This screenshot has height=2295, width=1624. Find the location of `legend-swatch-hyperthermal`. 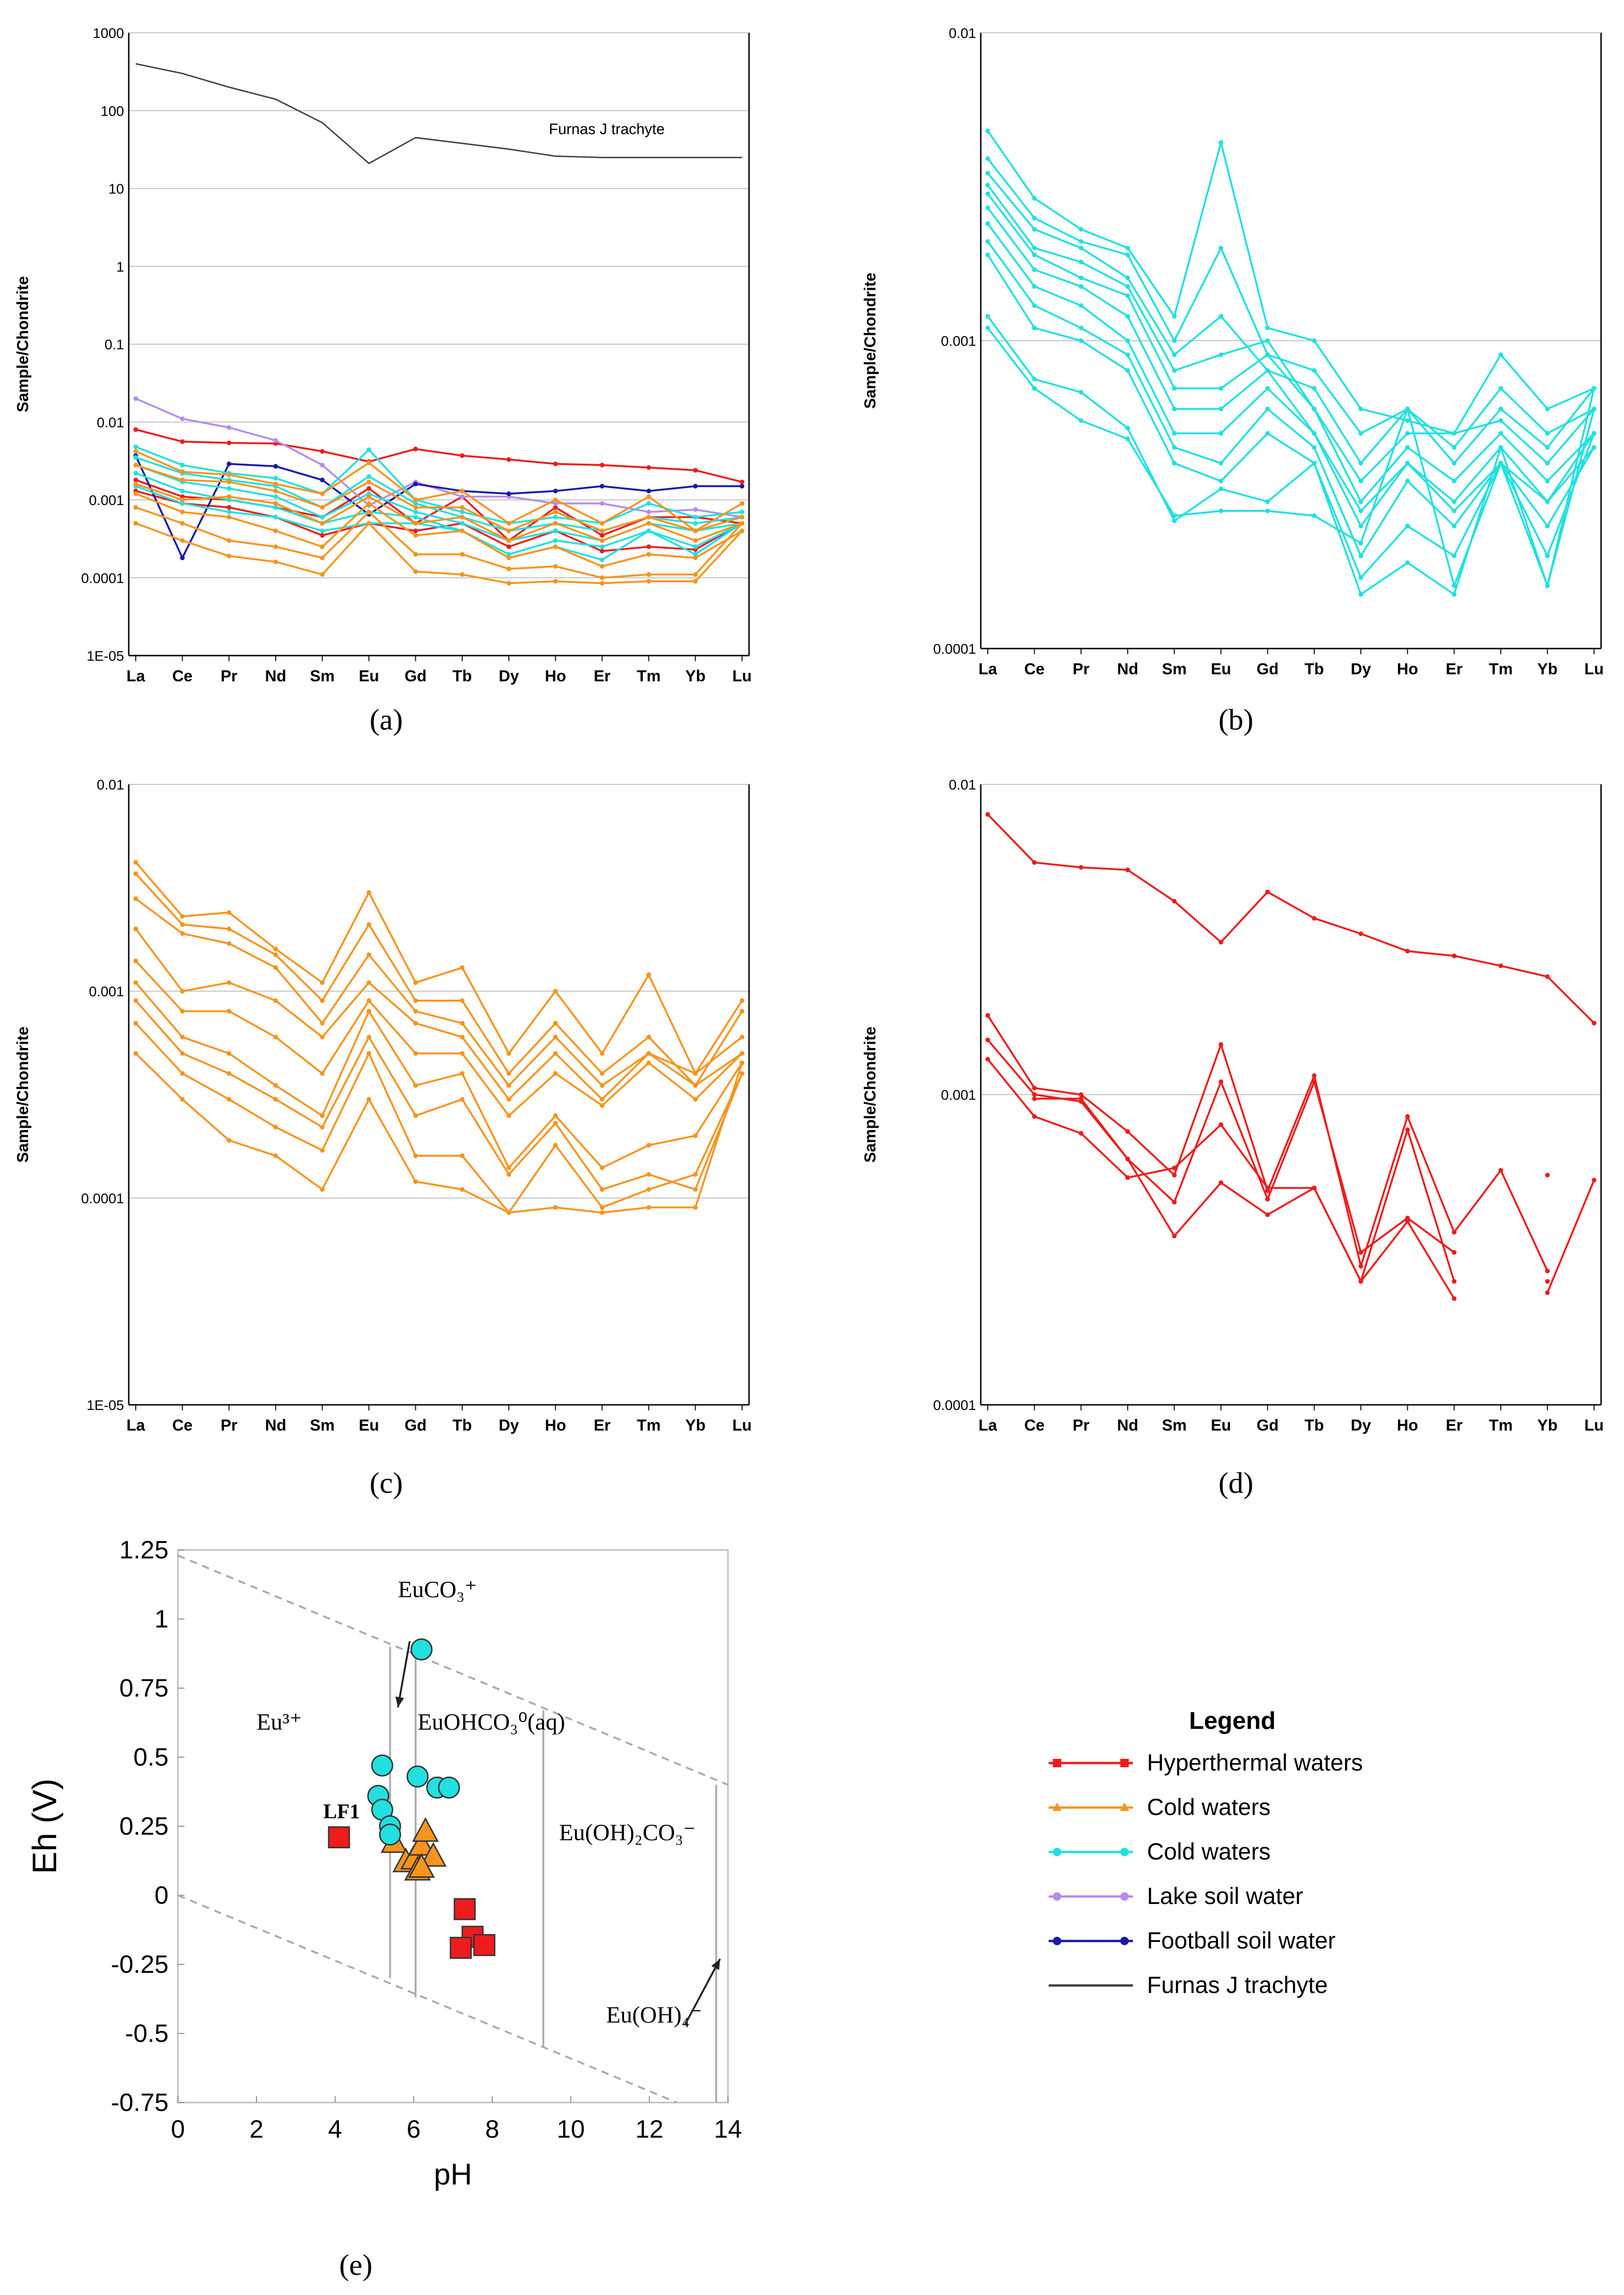

legend-swatch-hyperthermal is located at coordinates (1091, 1763).